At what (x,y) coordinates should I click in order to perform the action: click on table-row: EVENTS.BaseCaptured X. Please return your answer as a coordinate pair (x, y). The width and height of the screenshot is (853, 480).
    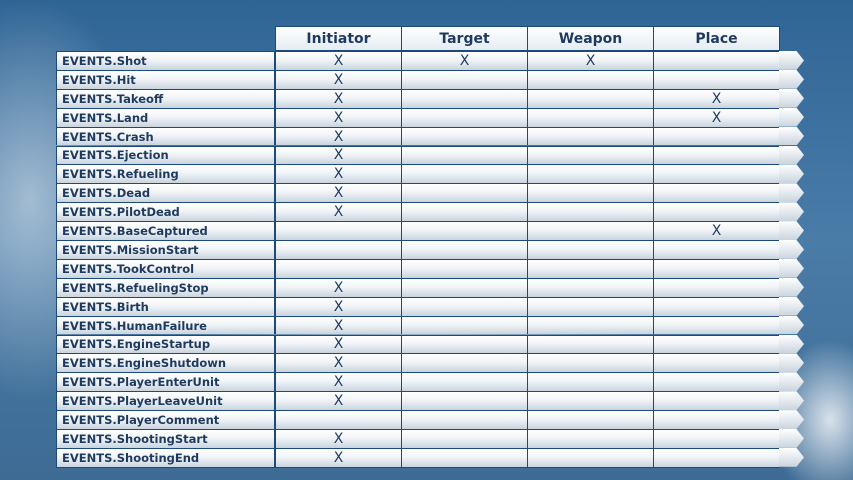
    Looking at the image, I should click on (430, 230).